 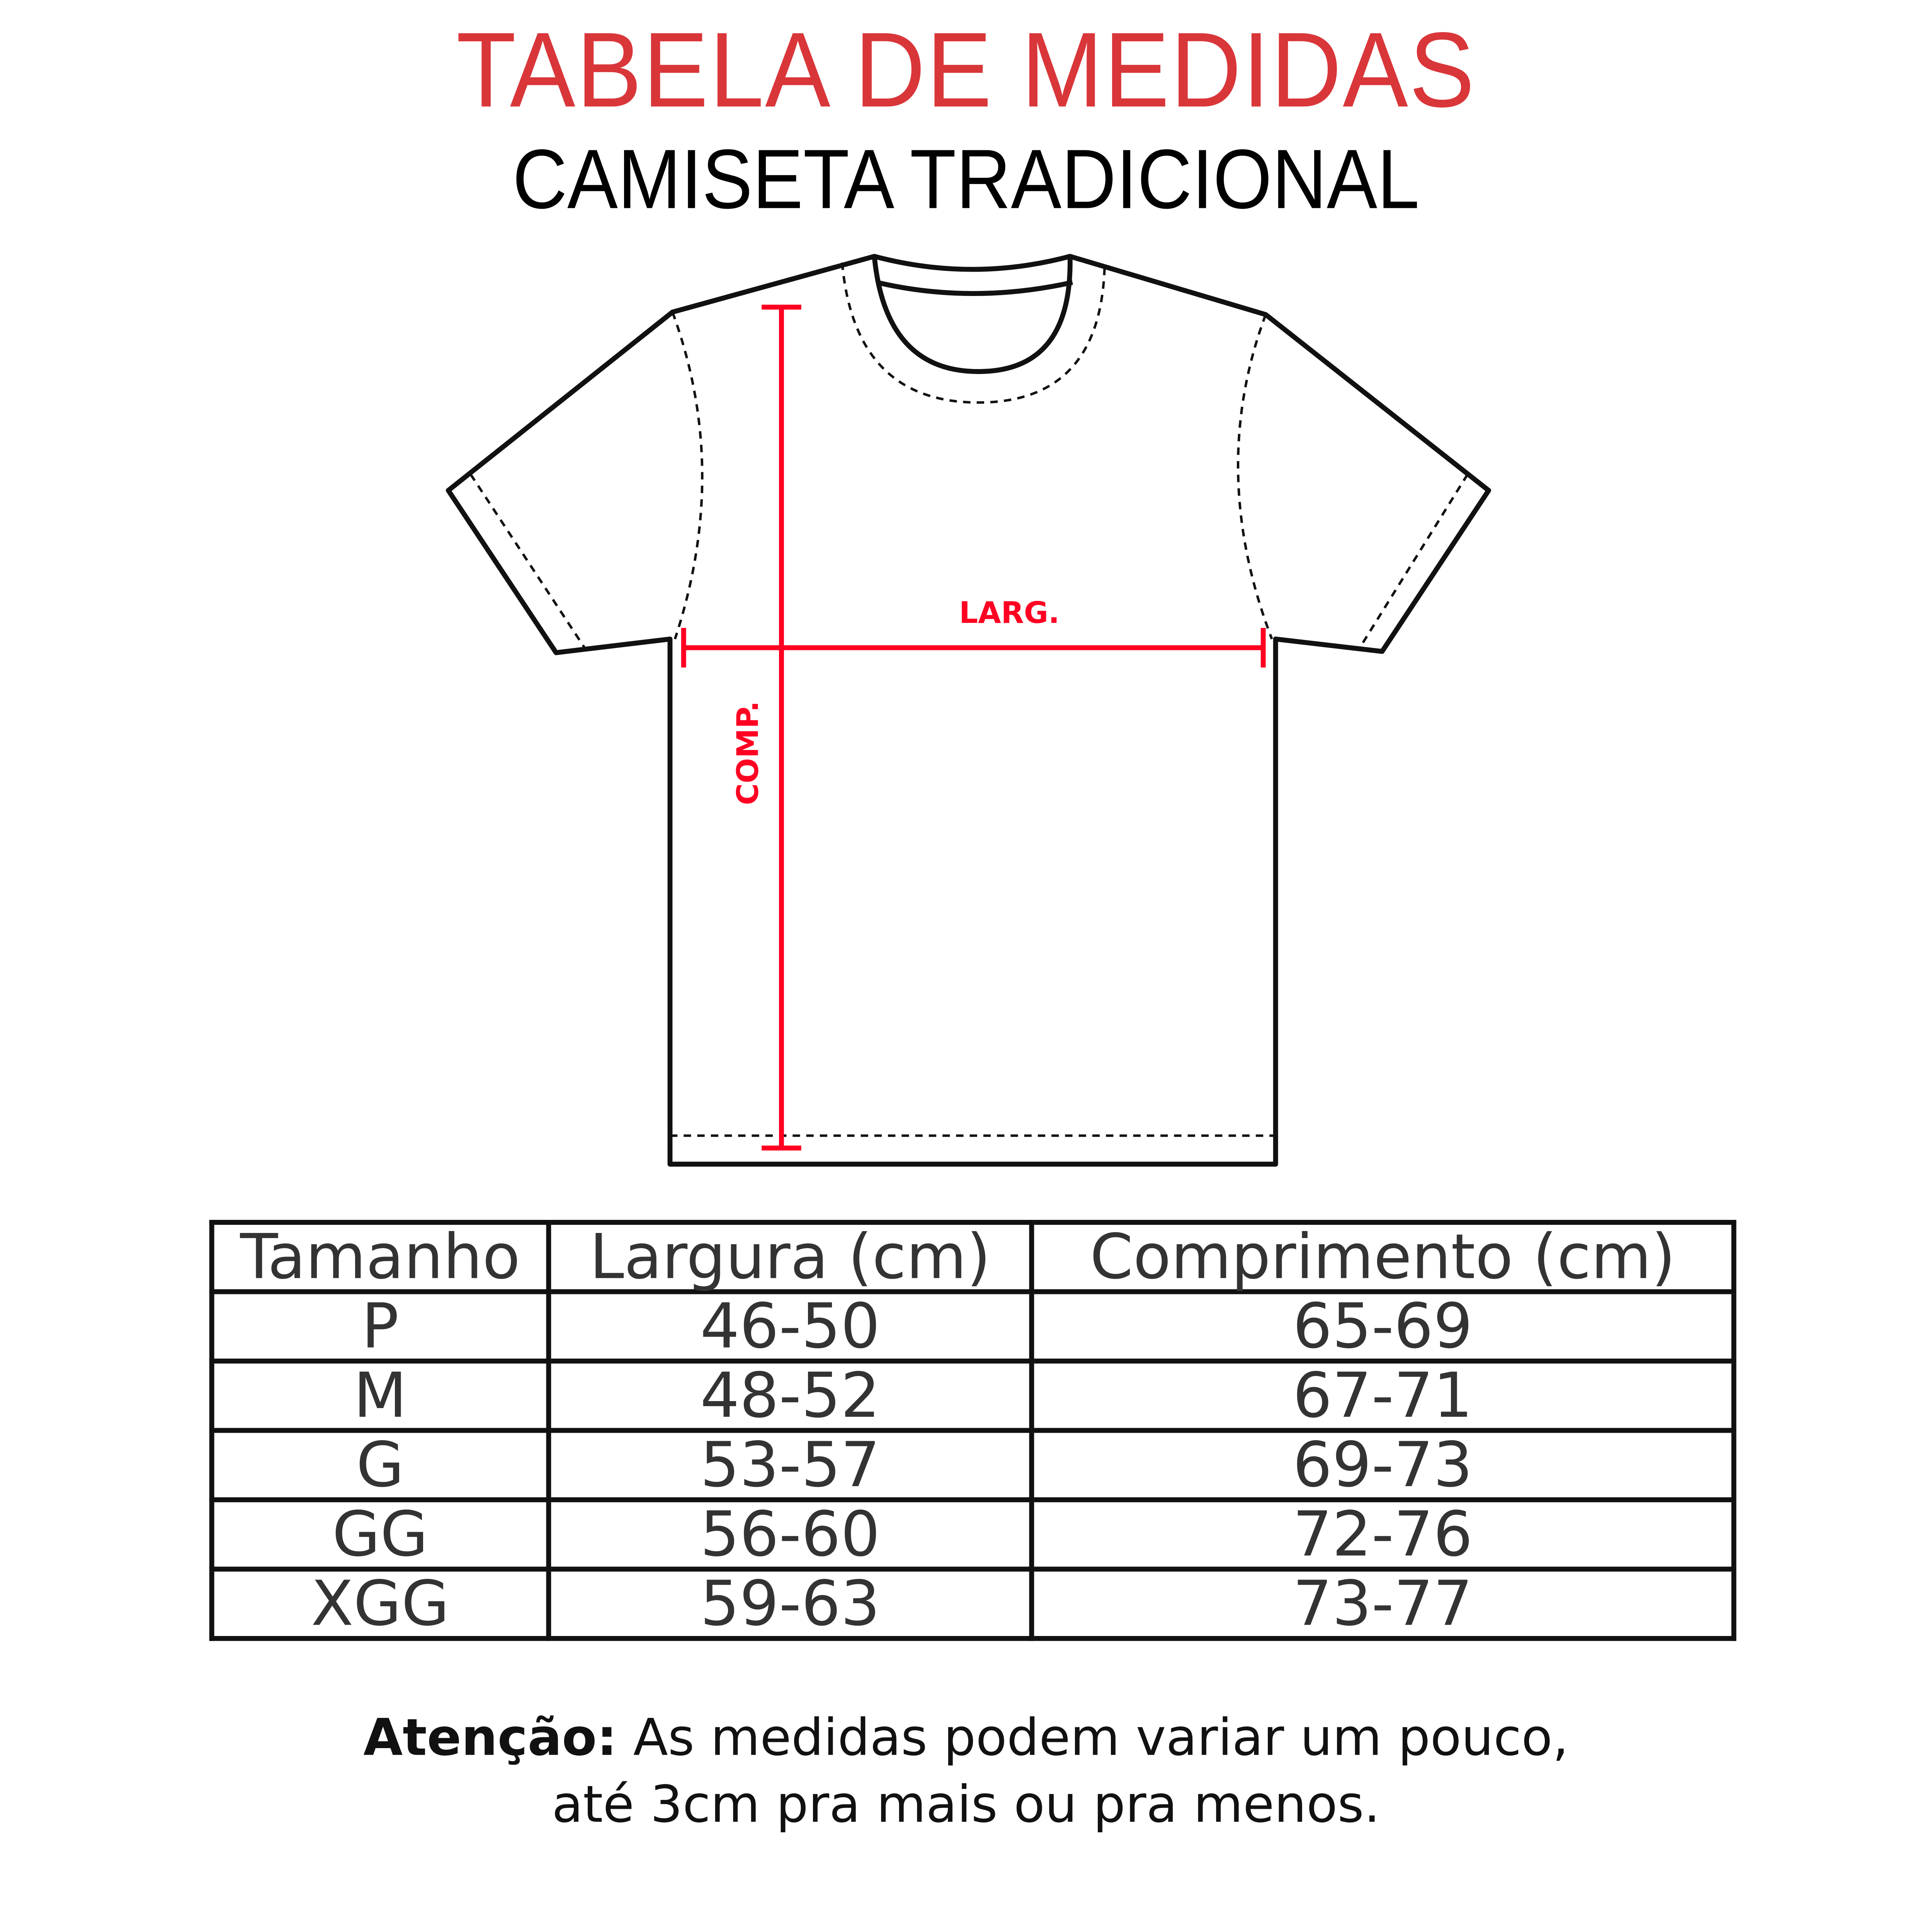 What do you see at coordinates (966, 70) in the screenshot?
I see `page-title: TABELA DE MEDIDAS` at bounding box center [966, 70].